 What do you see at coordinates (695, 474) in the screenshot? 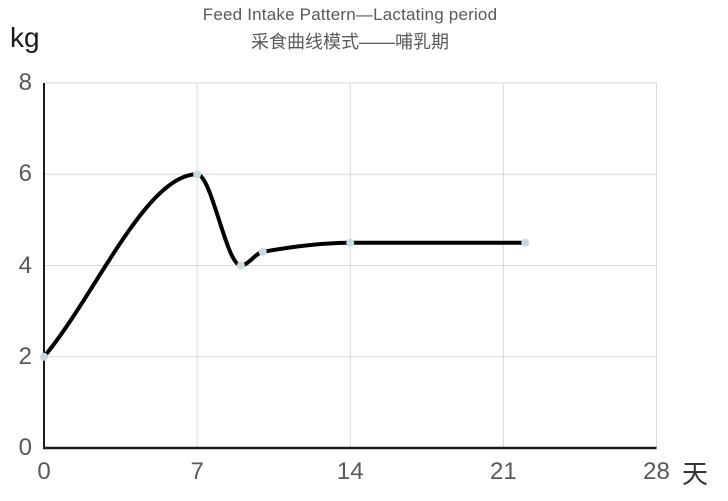
I see `x-axis-unit-label: 天` at bounding box center [695, 474].